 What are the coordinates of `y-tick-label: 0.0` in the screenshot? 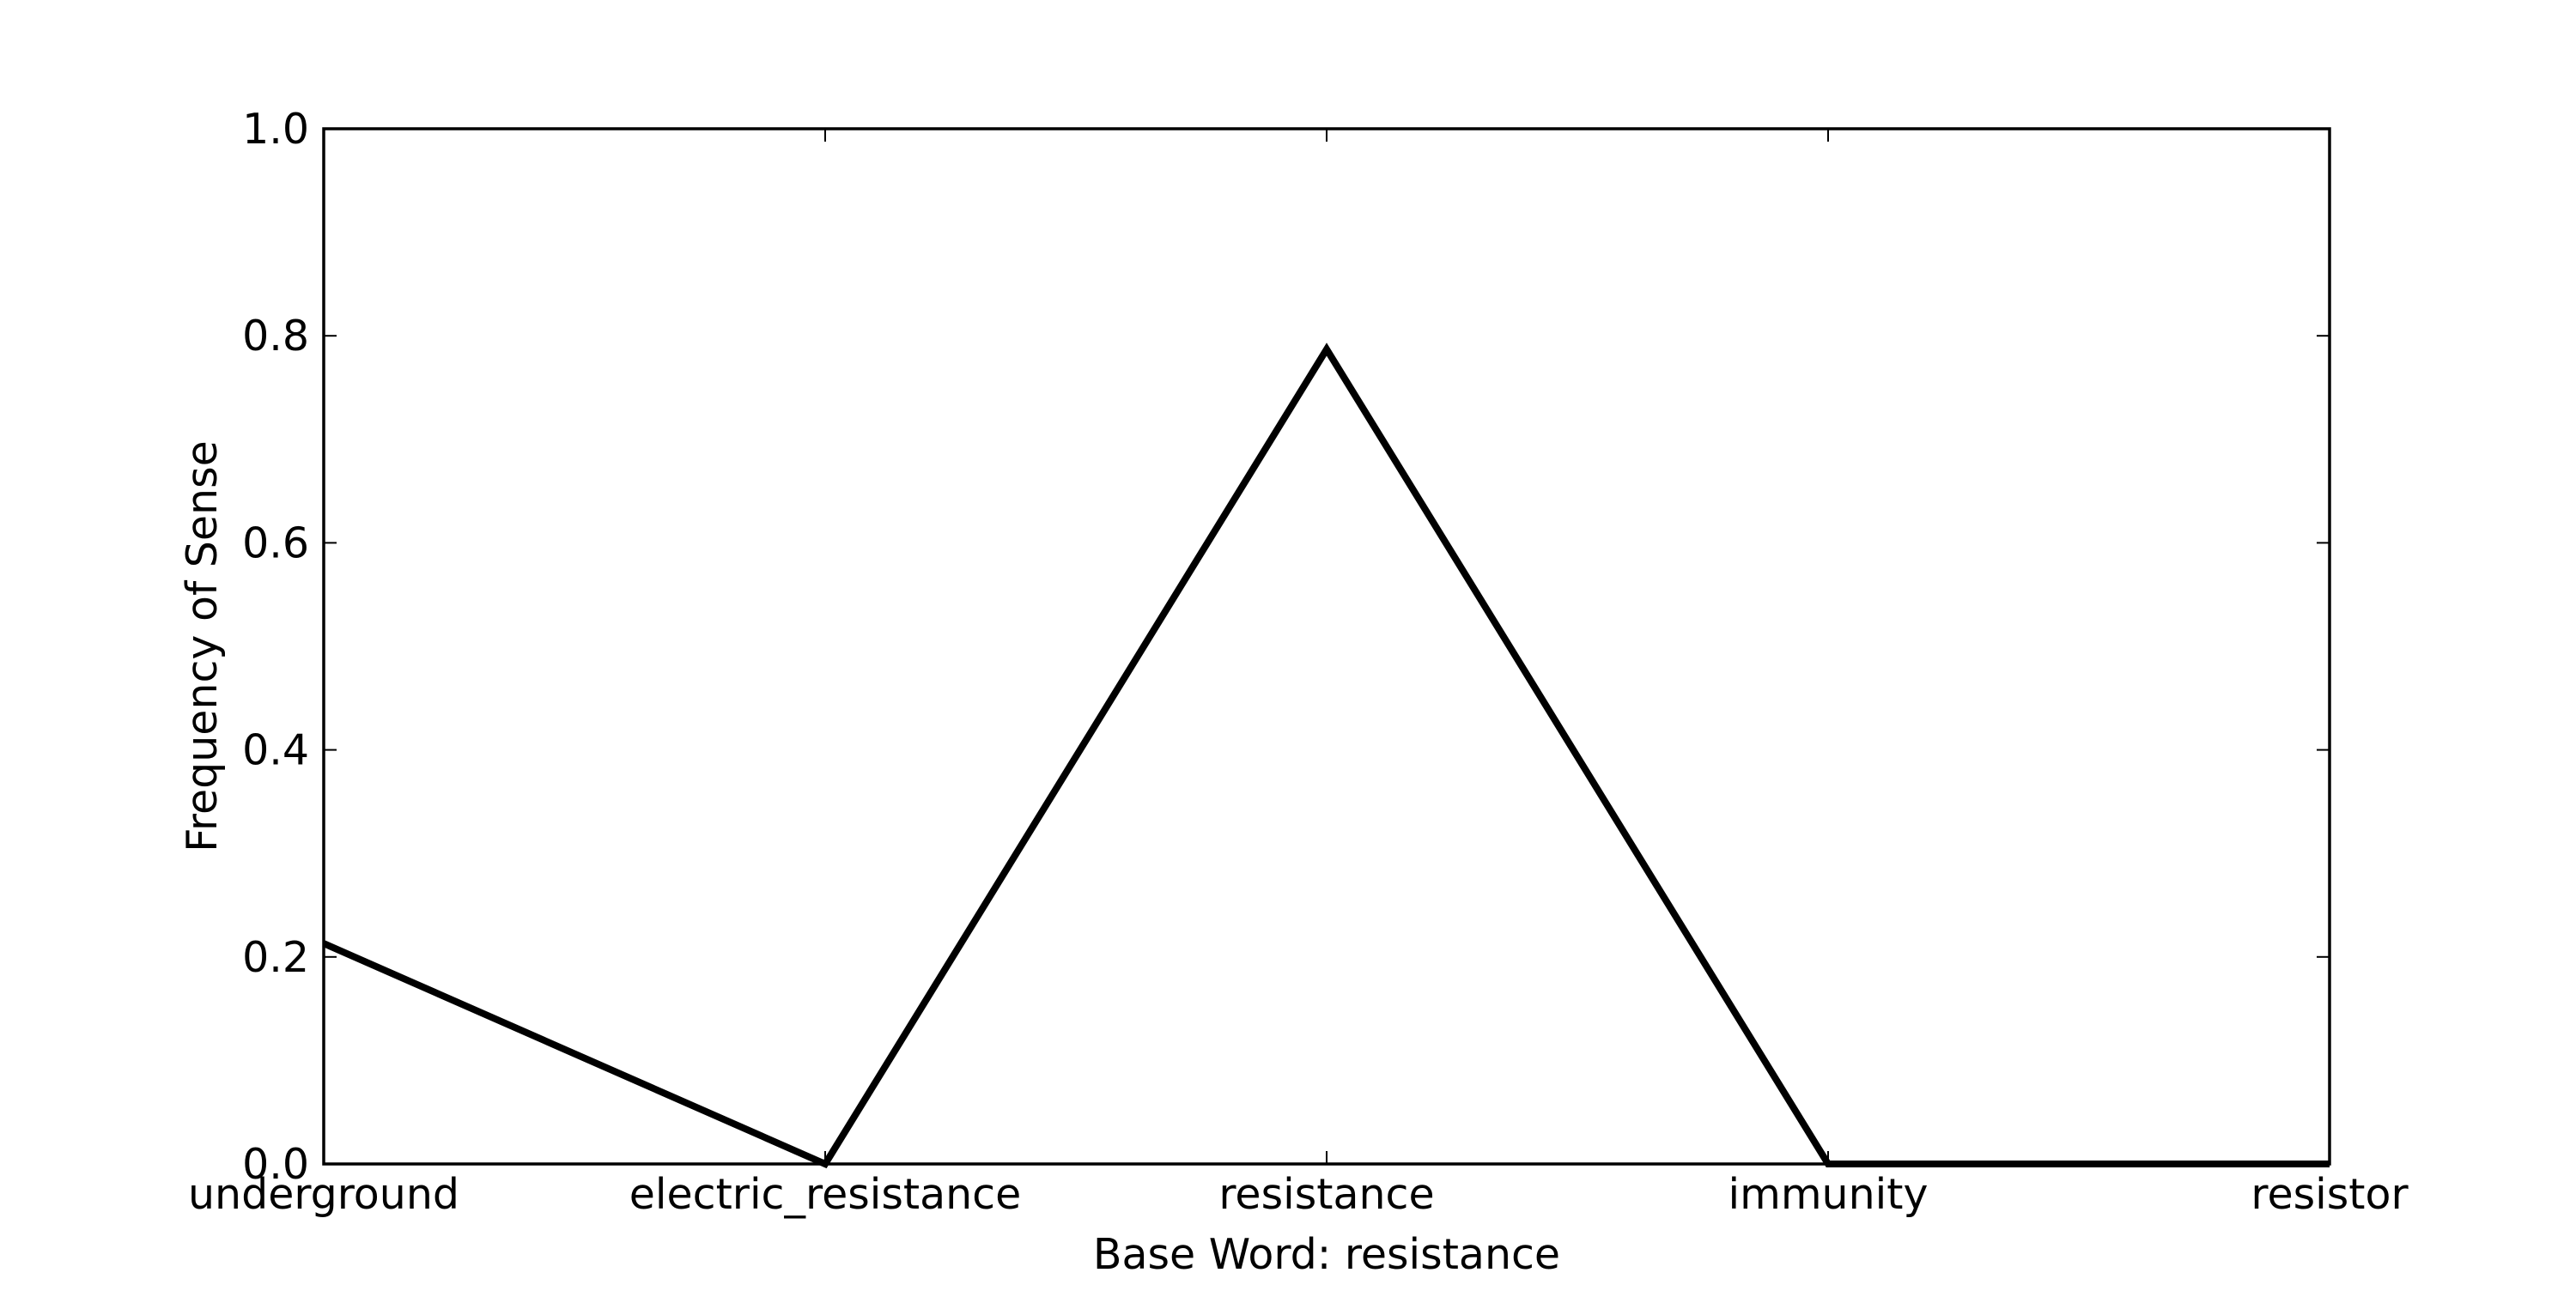 It's located at (275, 1164).